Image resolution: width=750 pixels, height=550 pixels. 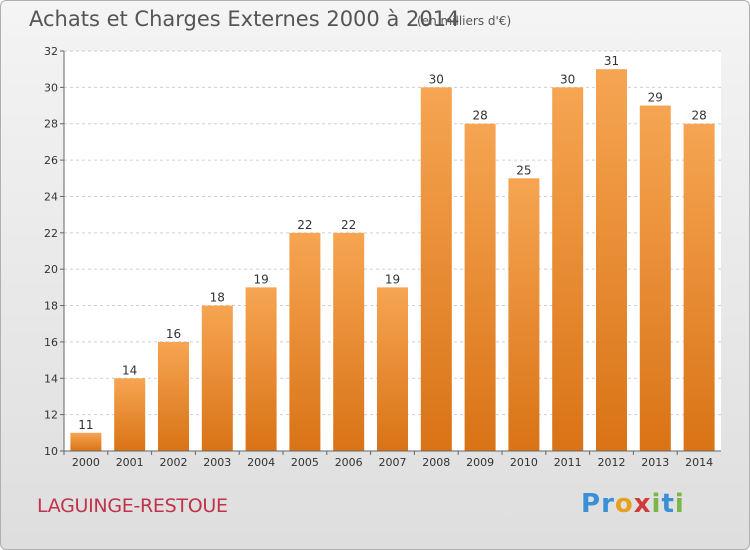 I want to click on x-tick-label: 2014, so click(x=699, y=462).